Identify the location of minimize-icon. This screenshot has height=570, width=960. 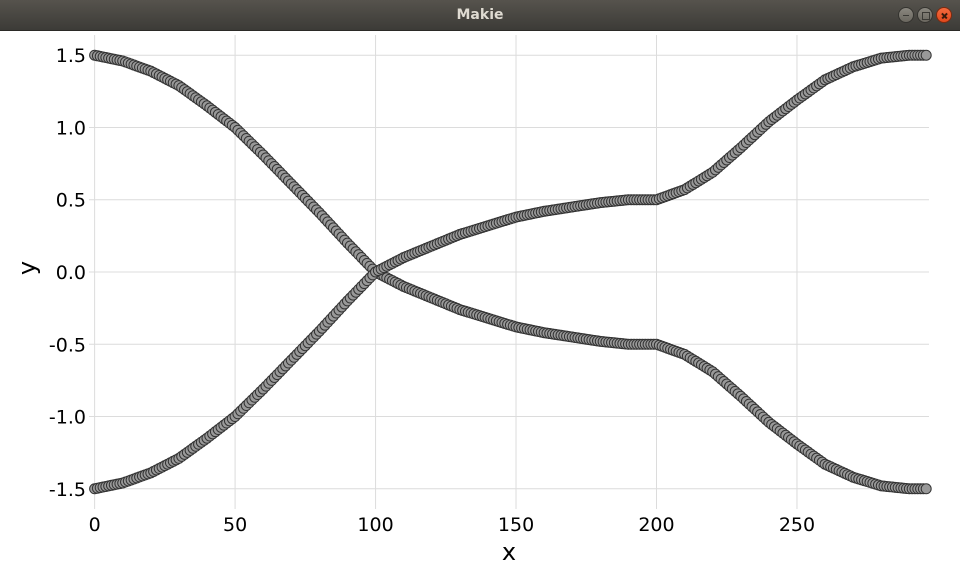
(906, 15).